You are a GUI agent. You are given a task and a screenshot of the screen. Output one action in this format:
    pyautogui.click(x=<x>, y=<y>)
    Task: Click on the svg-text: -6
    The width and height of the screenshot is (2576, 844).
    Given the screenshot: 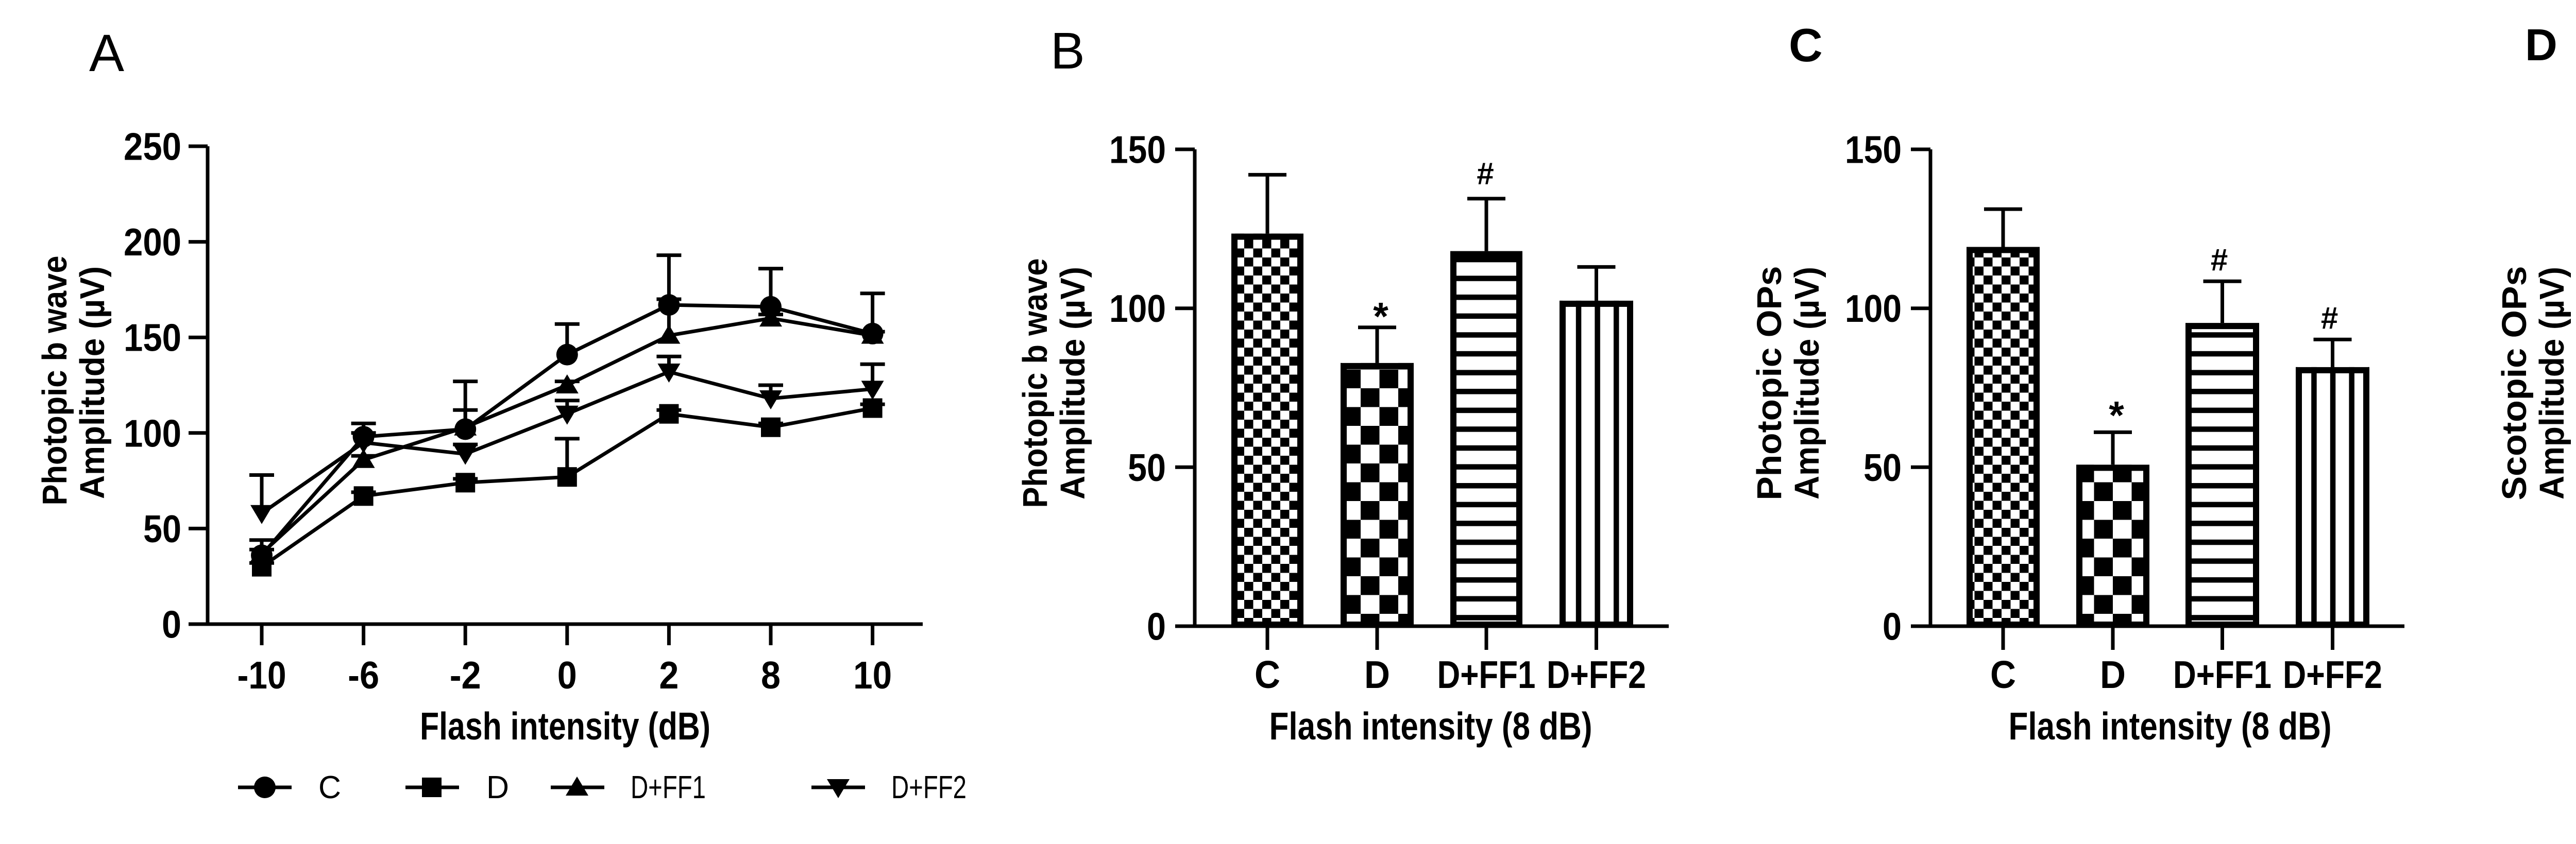 What is the action you would take?
    pyautogui.click(x=363, y=675)
    